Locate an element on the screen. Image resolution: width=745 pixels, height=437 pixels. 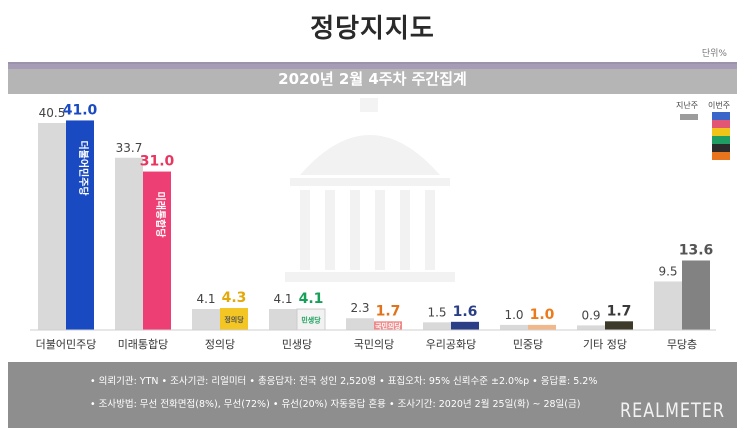
bar-mark-4: 국민의당 is located at coordinates (388, 326).